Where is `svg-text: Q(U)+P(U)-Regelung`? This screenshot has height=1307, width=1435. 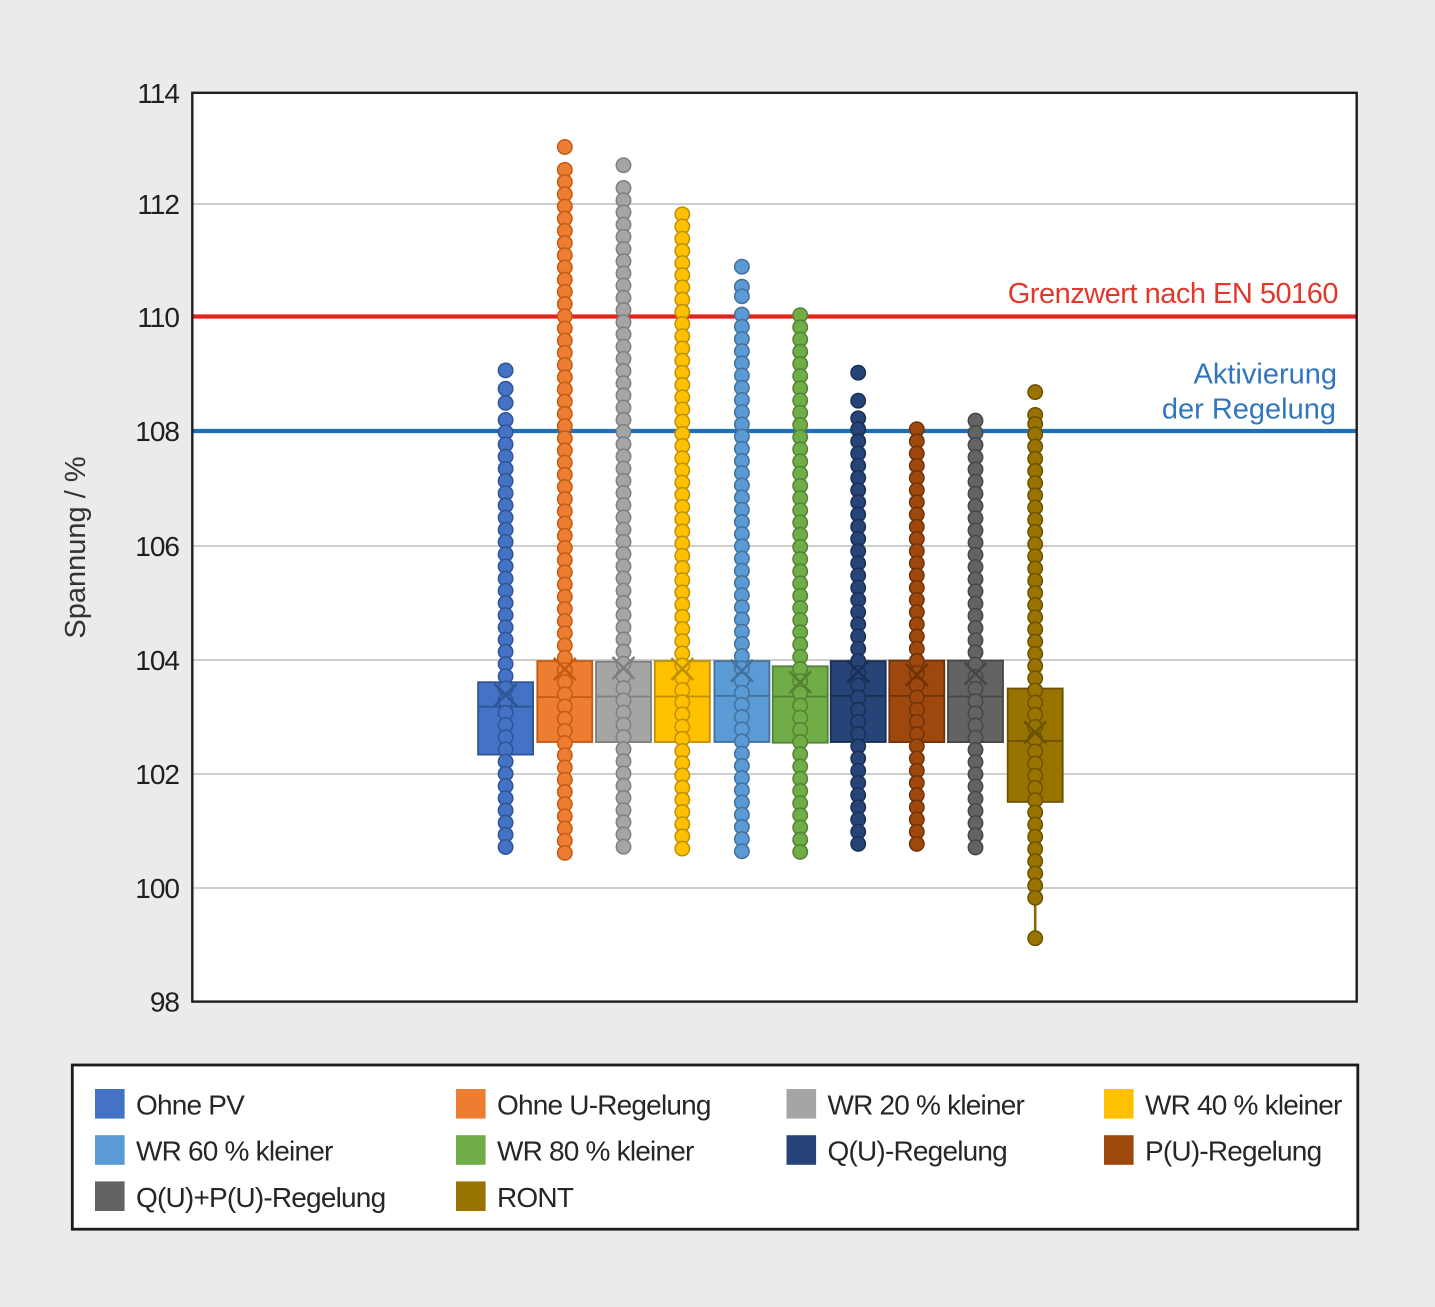
svg-text: Q(U)+P(U)-Regelung is located at coordinates (260, 1197).